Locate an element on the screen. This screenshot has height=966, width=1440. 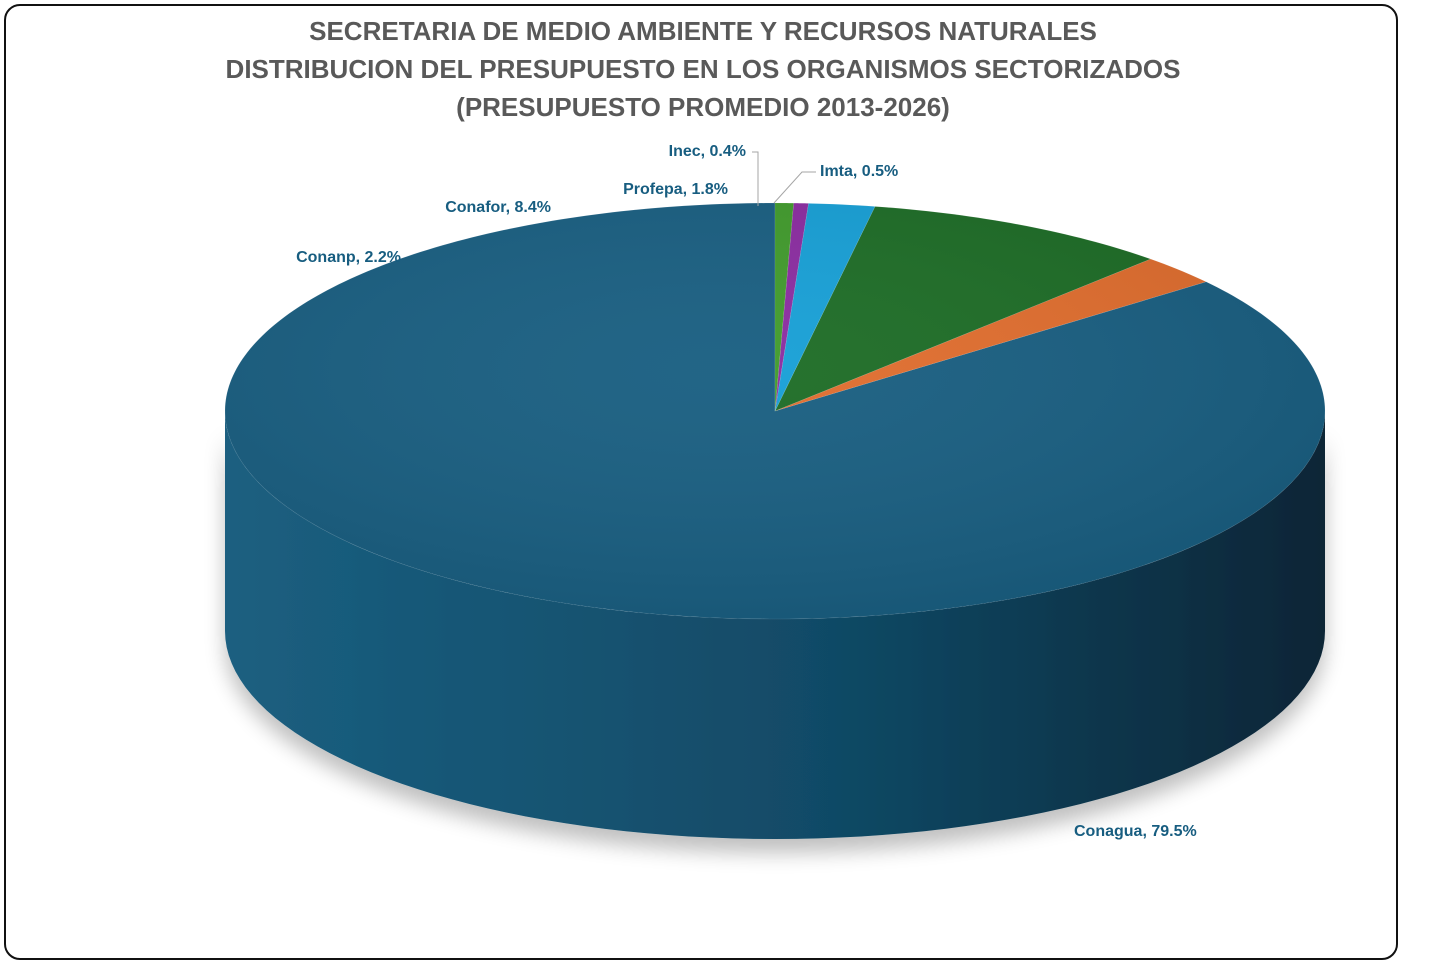
slice-label-conafor: Conafor, 8.4% is located at coordinates (498, 207).